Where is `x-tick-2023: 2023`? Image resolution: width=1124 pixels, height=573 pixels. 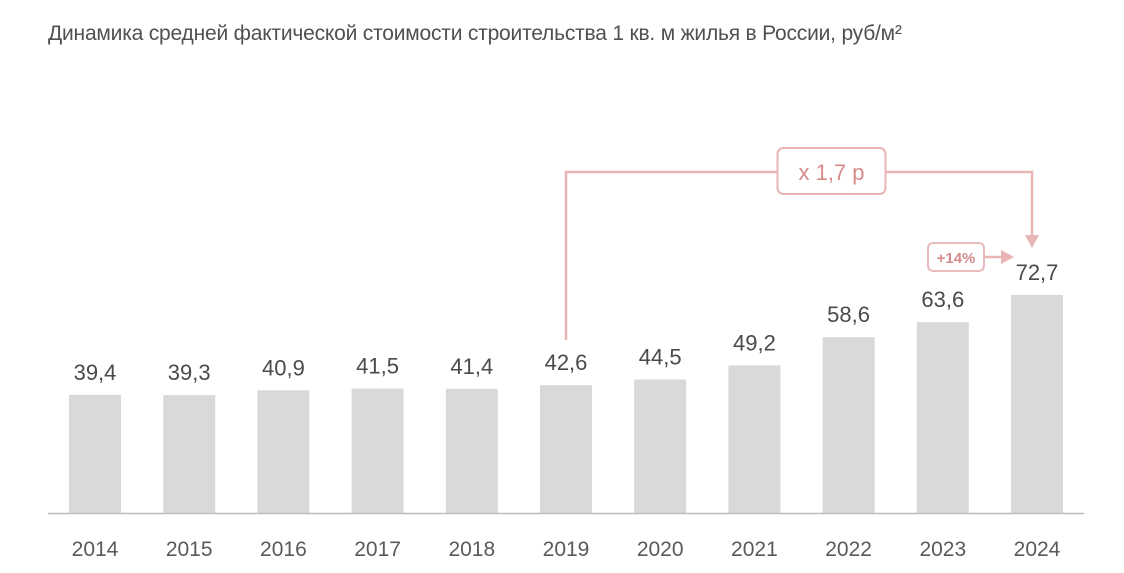
x-tick-2023: 2023 is located at coordinates (942, 549).